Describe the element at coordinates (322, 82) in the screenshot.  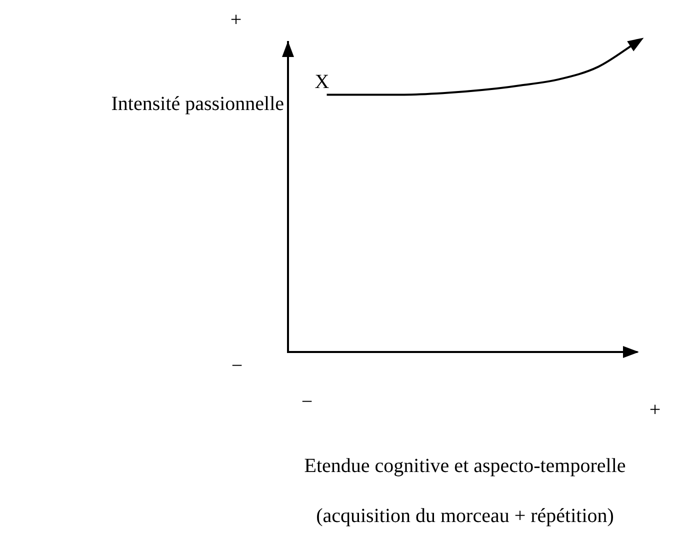
I see `annotation: X` at that location.